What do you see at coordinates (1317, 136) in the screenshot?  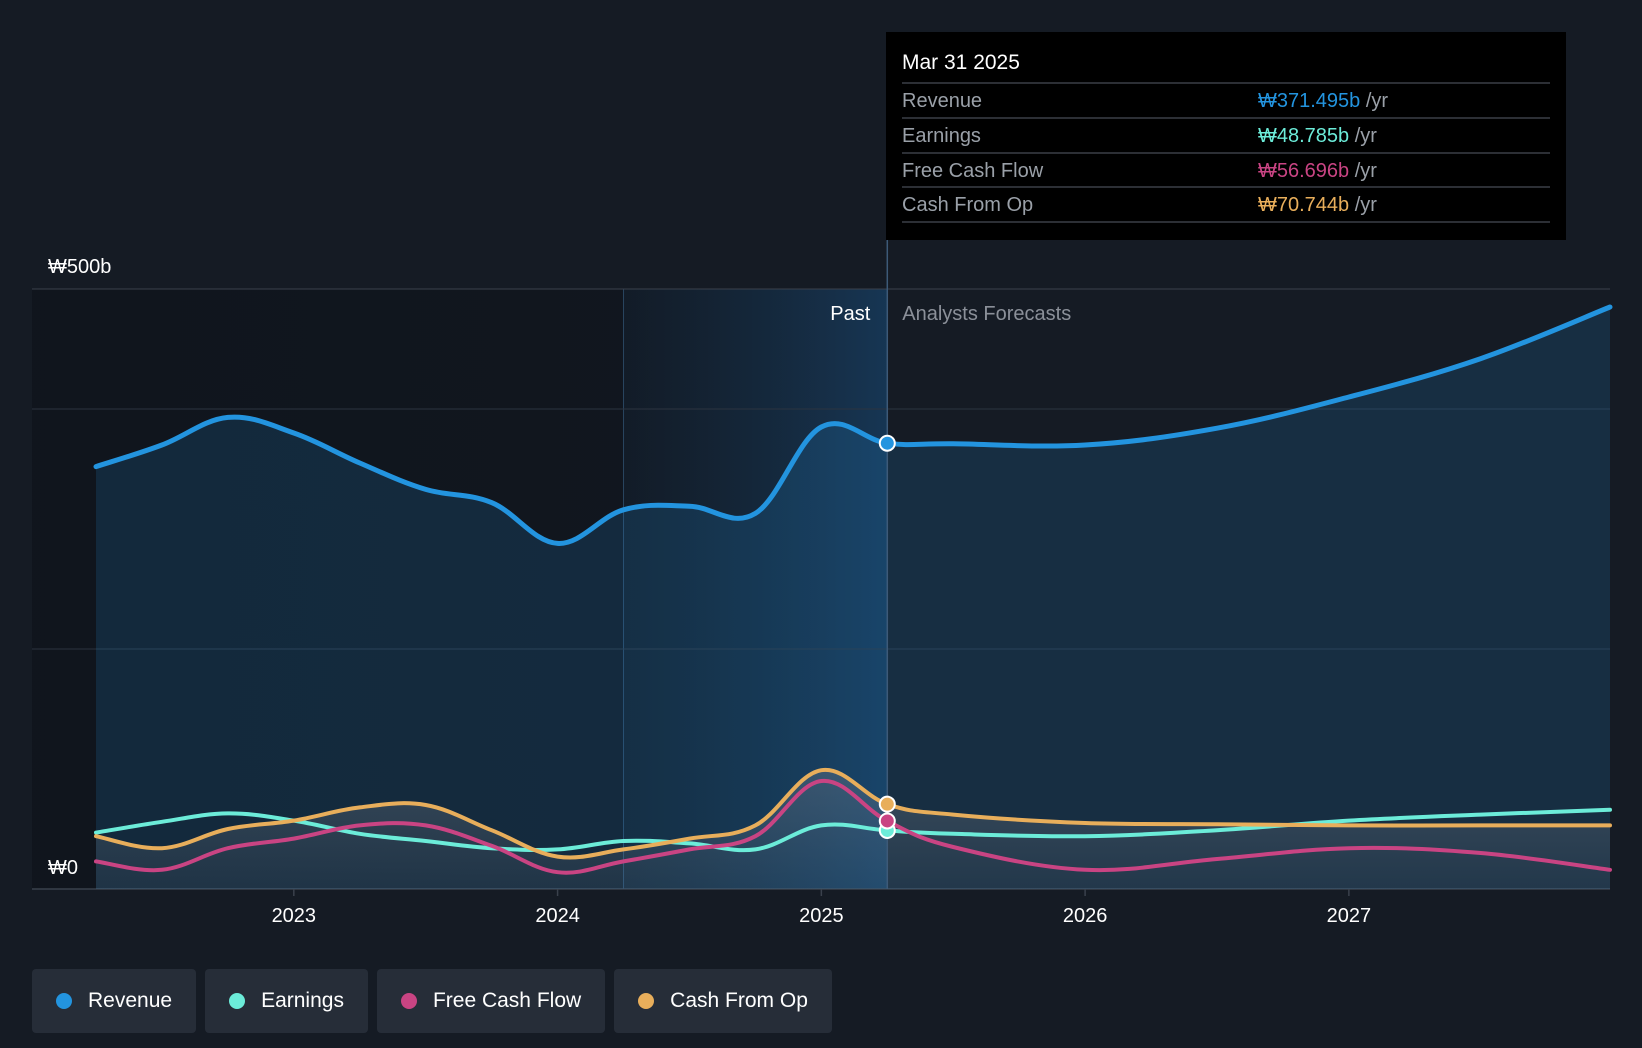 I see `tooltip-value-earnings: ₩48.785b /yr` at bounding box center [1317, 136].